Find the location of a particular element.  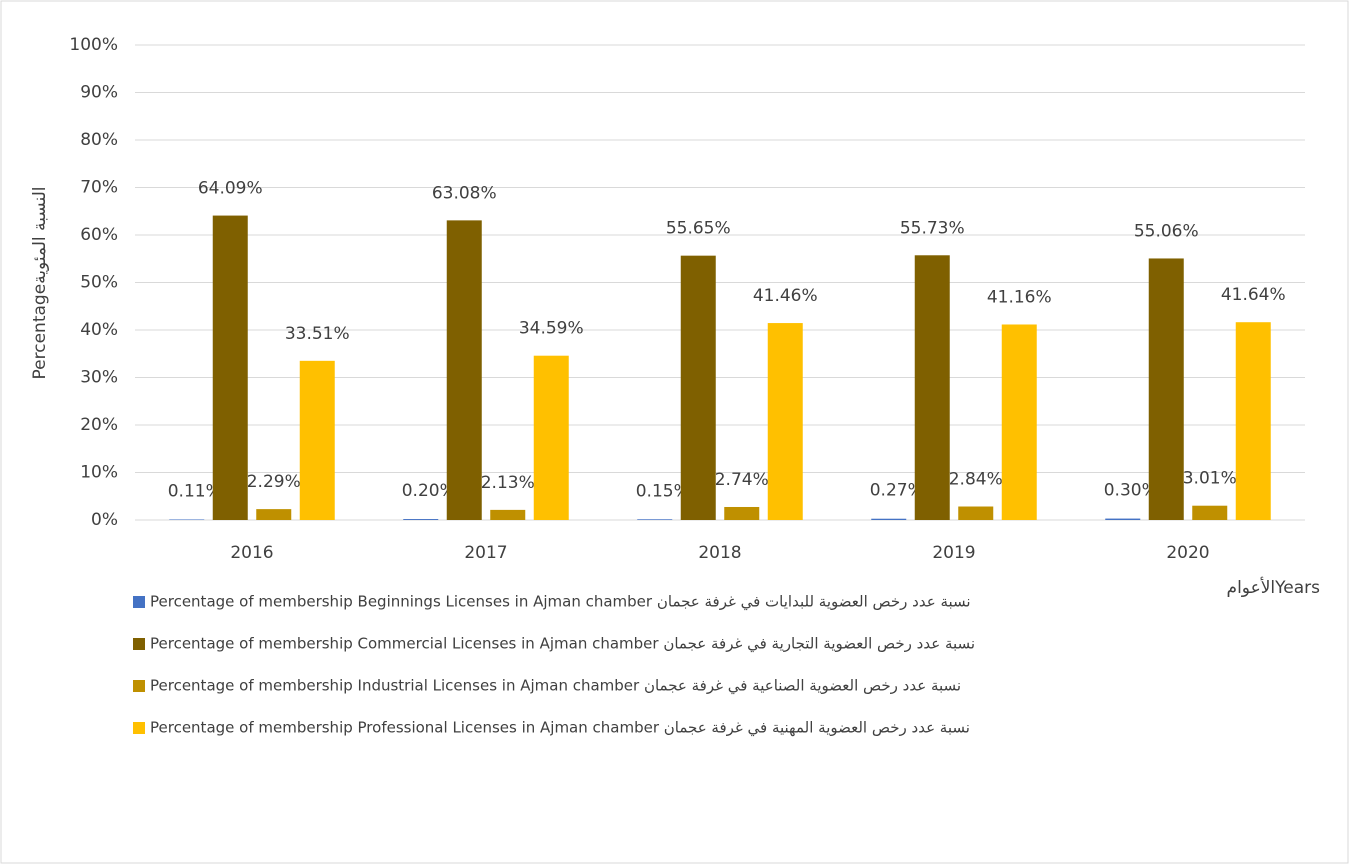

data-label: 63.08% is located at coordinates (464, 193).